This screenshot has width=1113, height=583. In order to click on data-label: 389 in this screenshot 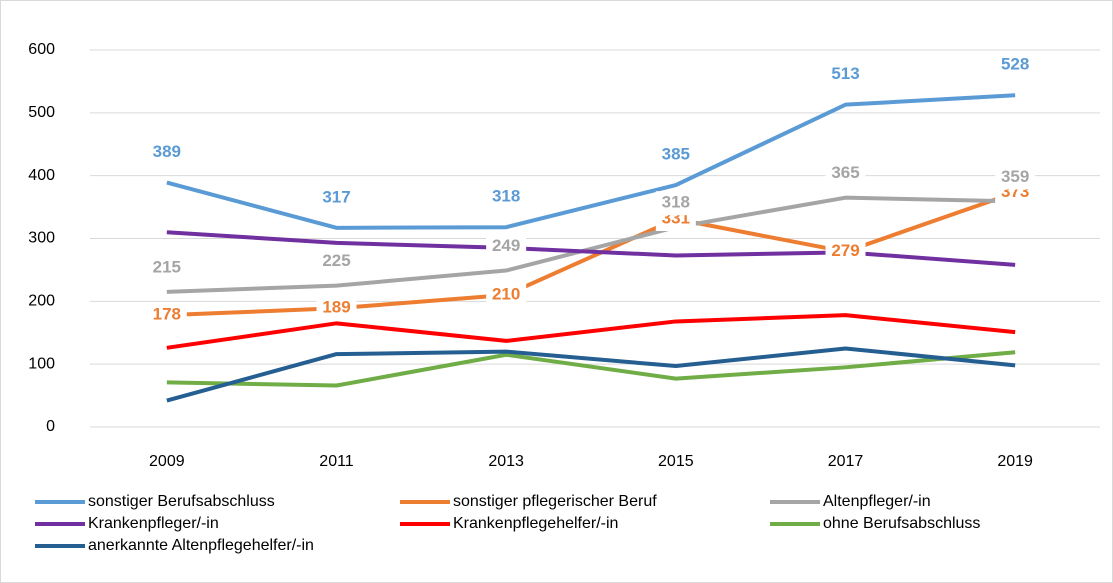, I will do `click(167, 151)`.